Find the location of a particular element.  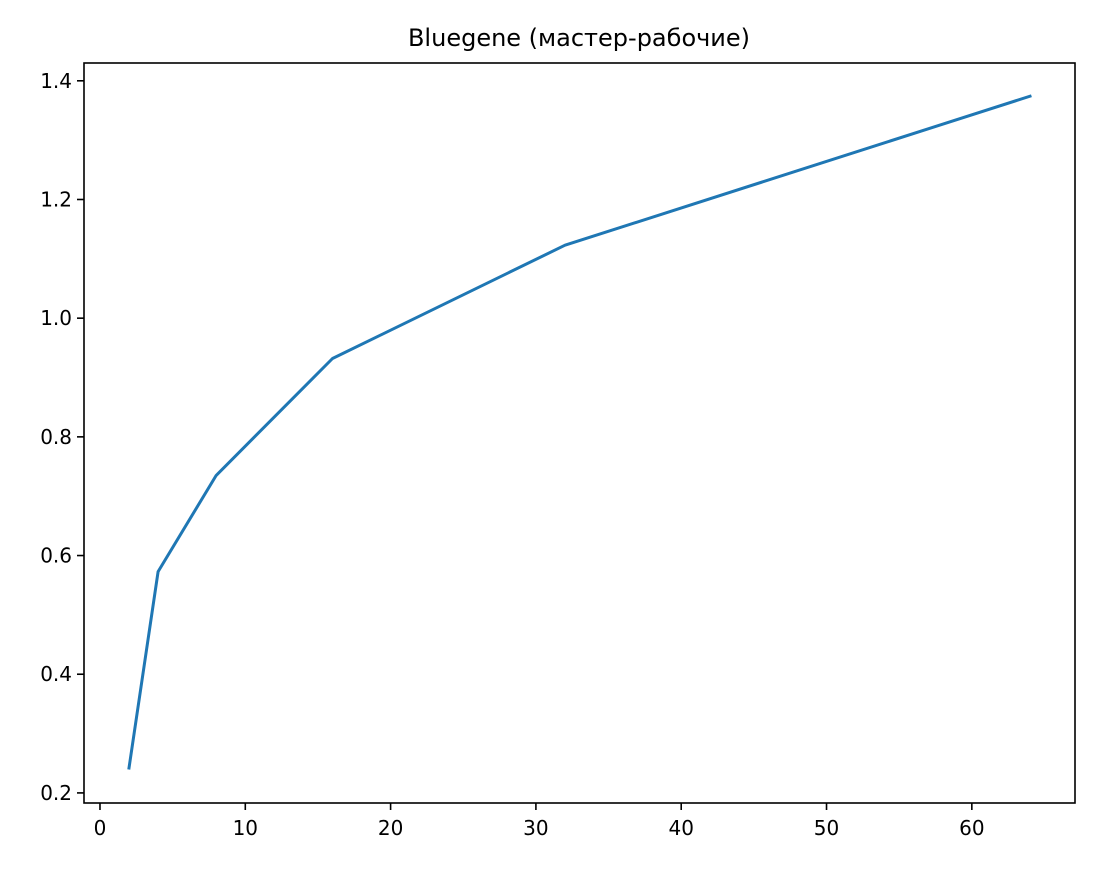

y-tick-label: 1.0 is located at coordinates (56, 318).